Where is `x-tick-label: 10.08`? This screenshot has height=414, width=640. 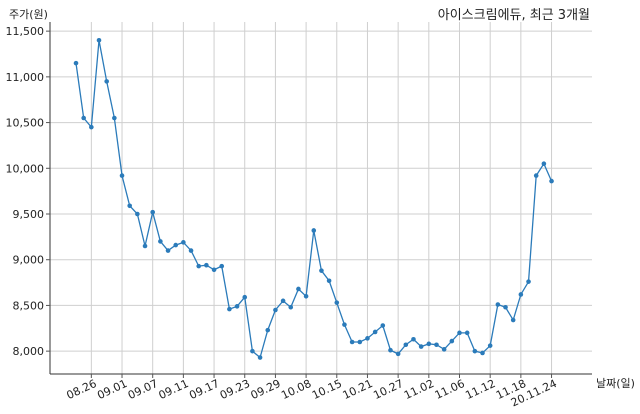 x-tick-label: 10.08 is located at coordinates (296, 389).